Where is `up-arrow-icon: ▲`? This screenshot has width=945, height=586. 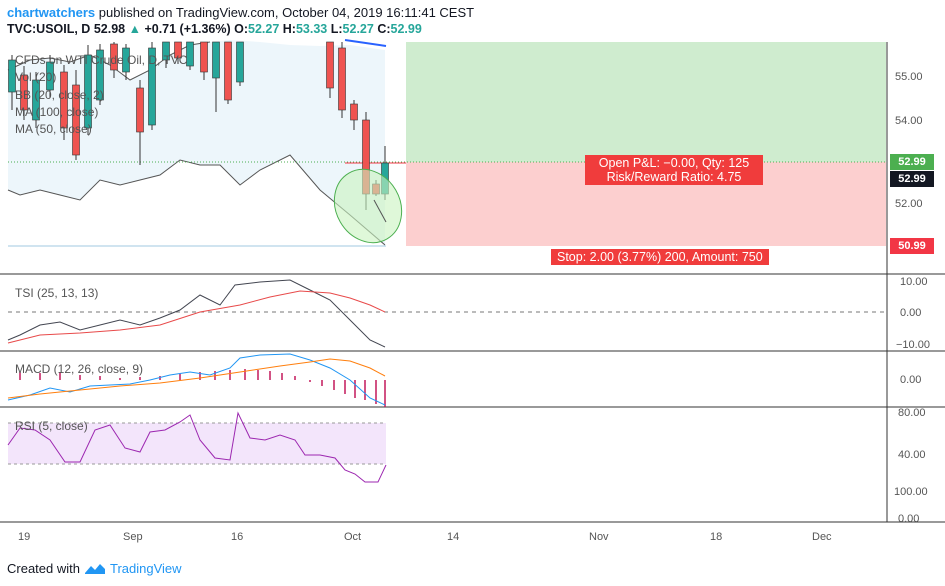
up-arrow-icon: ▲ is located at coordinates (134, 29).